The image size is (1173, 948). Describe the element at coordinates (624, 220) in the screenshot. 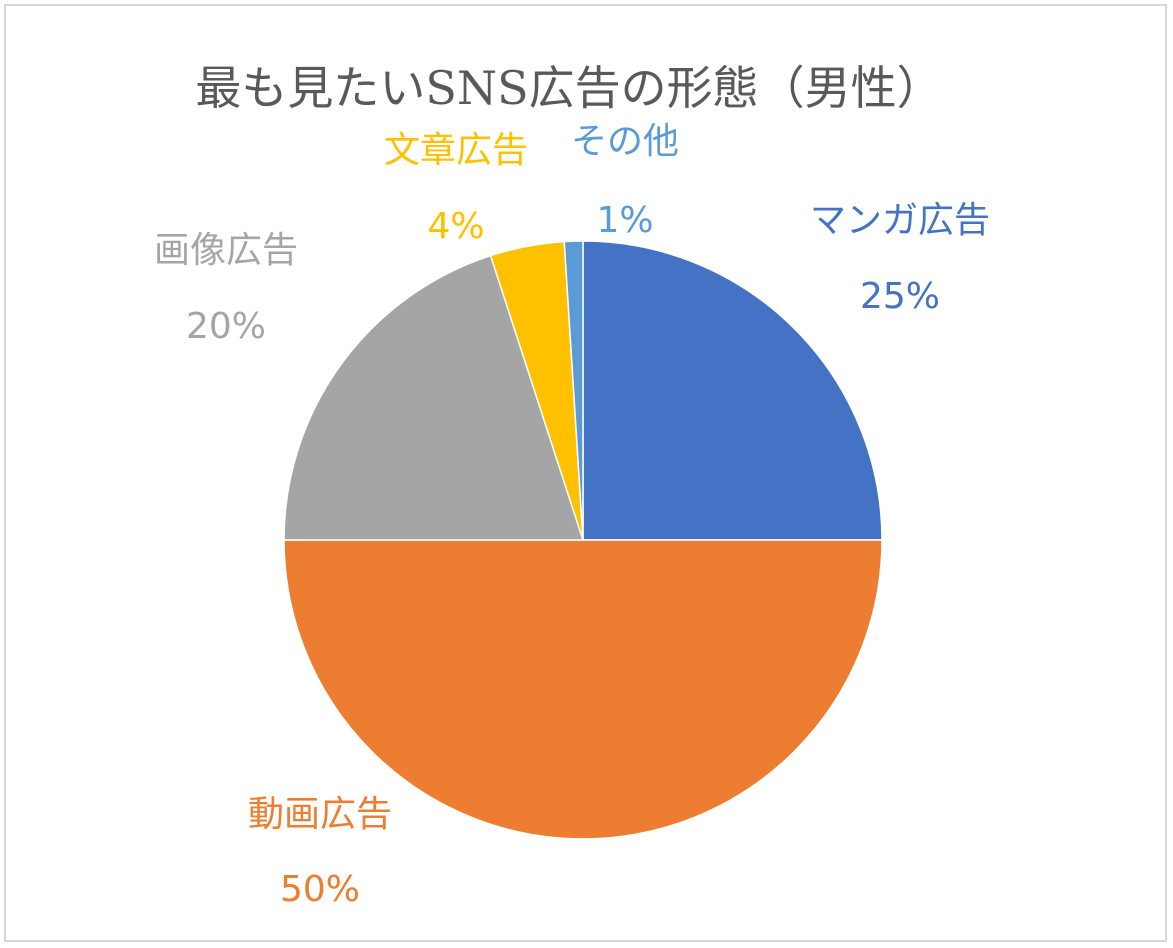

I see `data-label-value-5: 1%` at that location.